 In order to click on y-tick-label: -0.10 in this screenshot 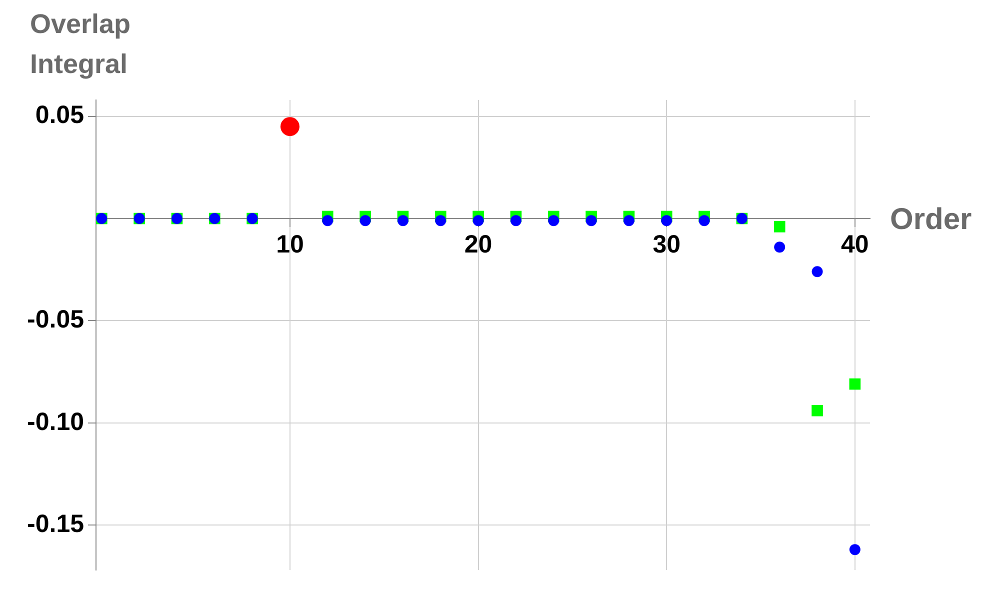, I will do `click(55, 422)`.